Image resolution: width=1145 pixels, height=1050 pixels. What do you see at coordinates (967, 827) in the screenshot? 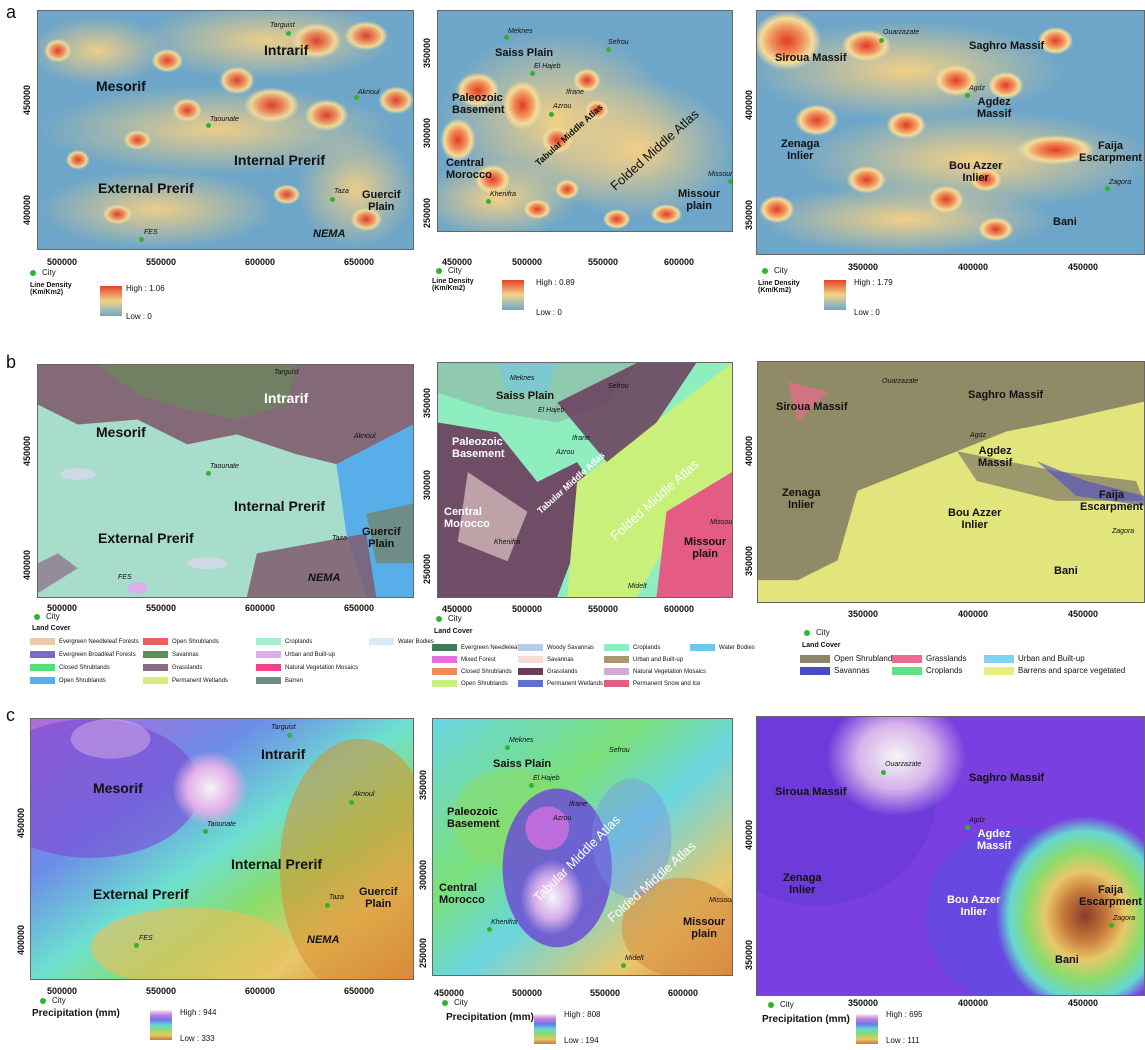
I see `city-agdz` at bounding box center [967, 827].